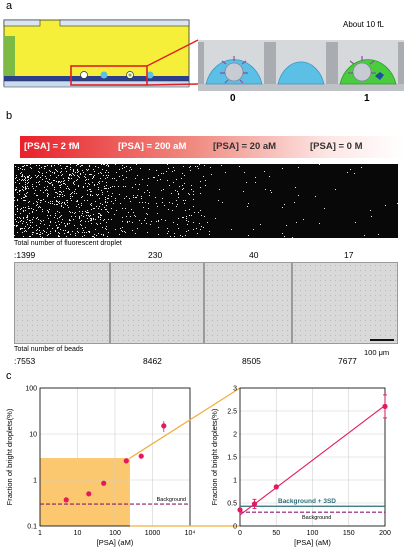 This screenshot has height=560, width=407. I want to click on panel-label-a: a, so click(9, 6).